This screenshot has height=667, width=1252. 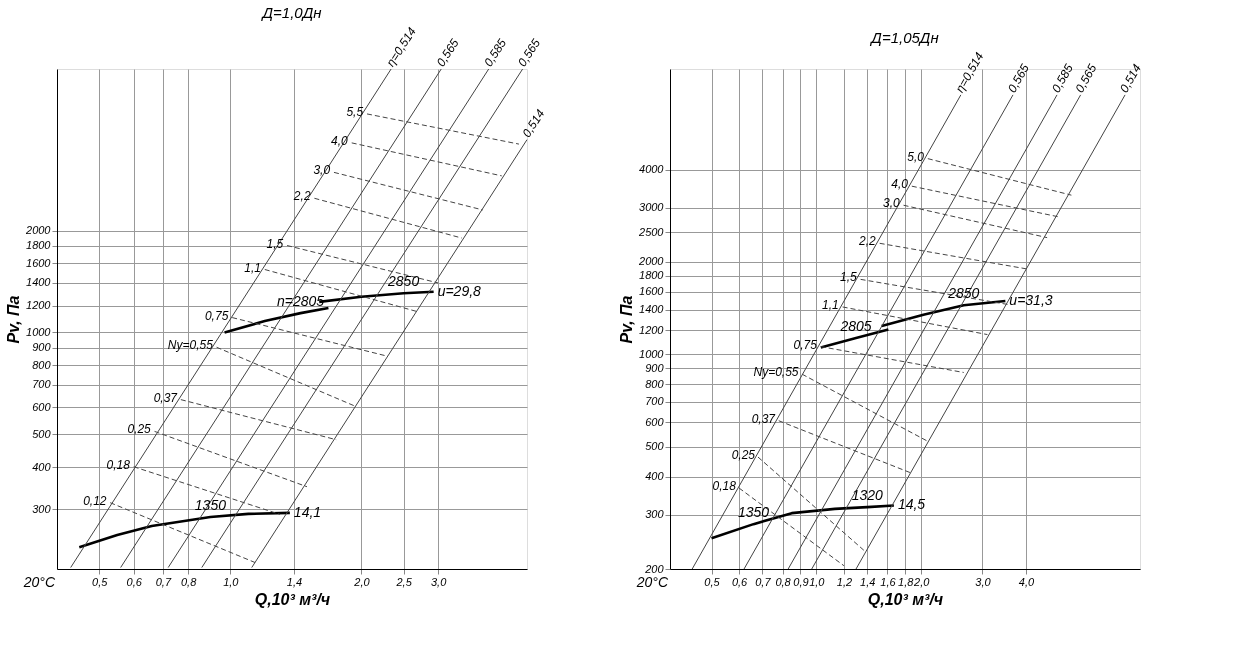 What do you see at coordinates (301, 301) in the screenshot?
I see `annotation: n=2805` at bounding box center [301, 301].